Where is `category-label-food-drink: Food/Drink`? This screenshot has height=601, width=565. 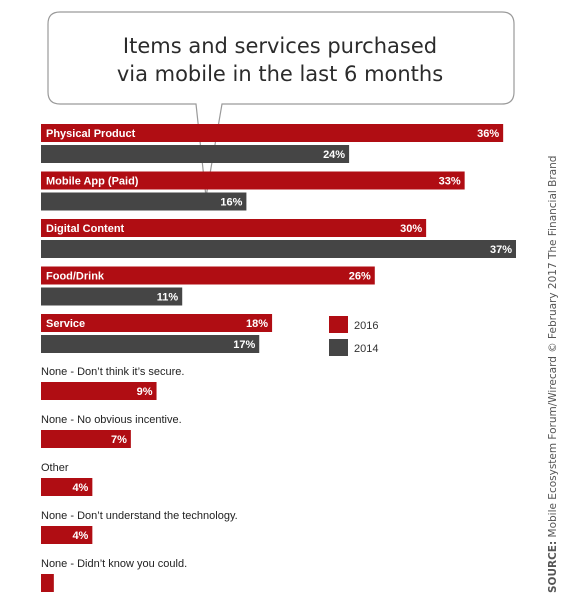
category-label-food-drink: Food/Drink is located at coordinates (75, 277).